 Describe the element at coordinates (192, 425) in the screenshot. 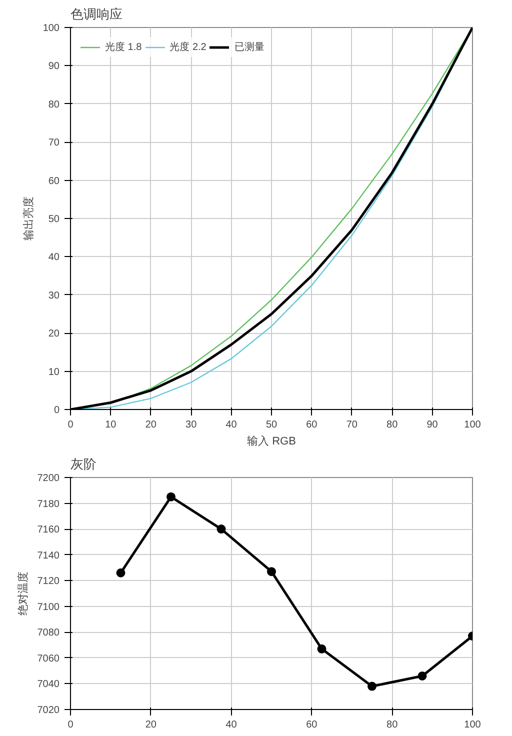

I see `x-tick-label: 30` at that location.